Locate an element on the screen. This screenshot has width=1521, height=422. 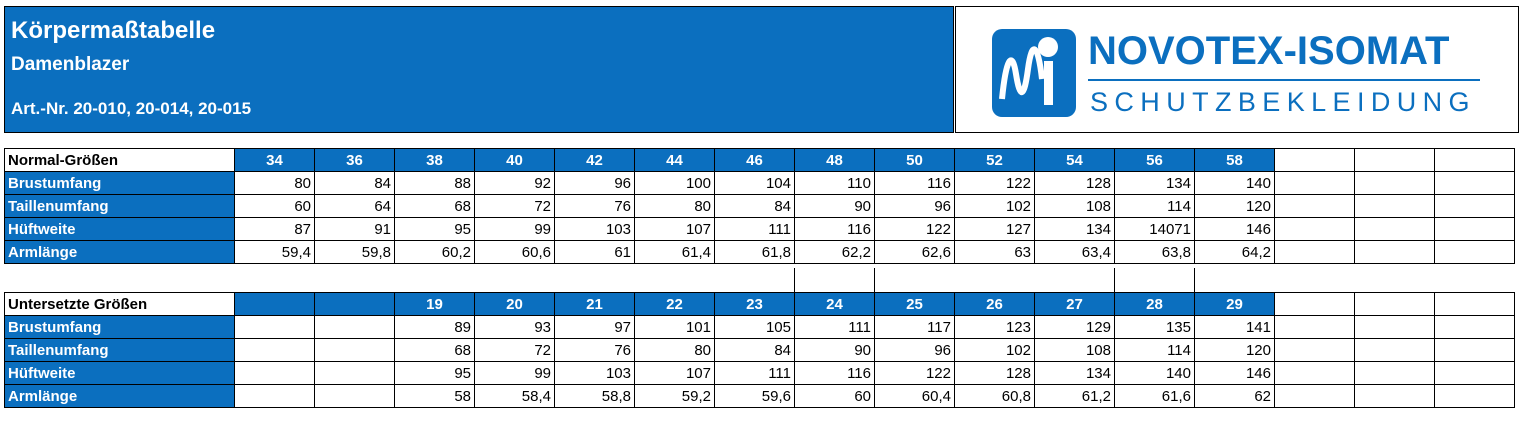
size-header-cell: 25 is located at coordinates (914, 304).